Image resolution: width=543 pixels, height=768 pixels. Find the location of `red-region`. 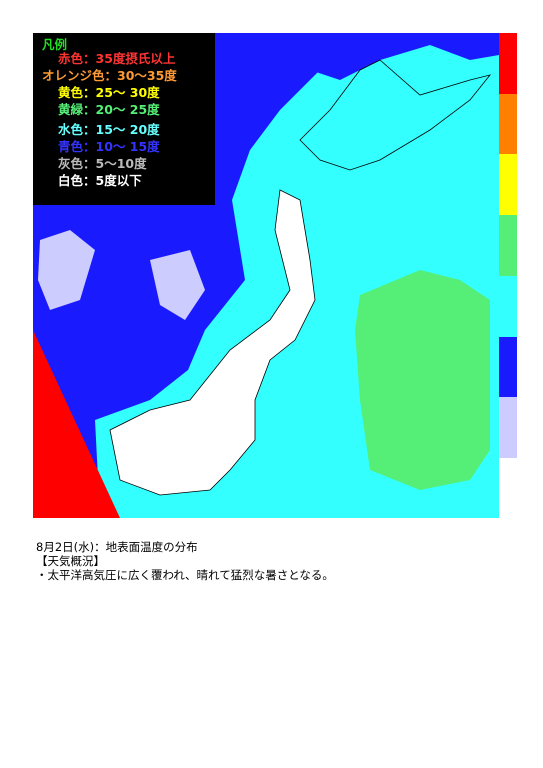

red-region is located at coordinates (76, 424).